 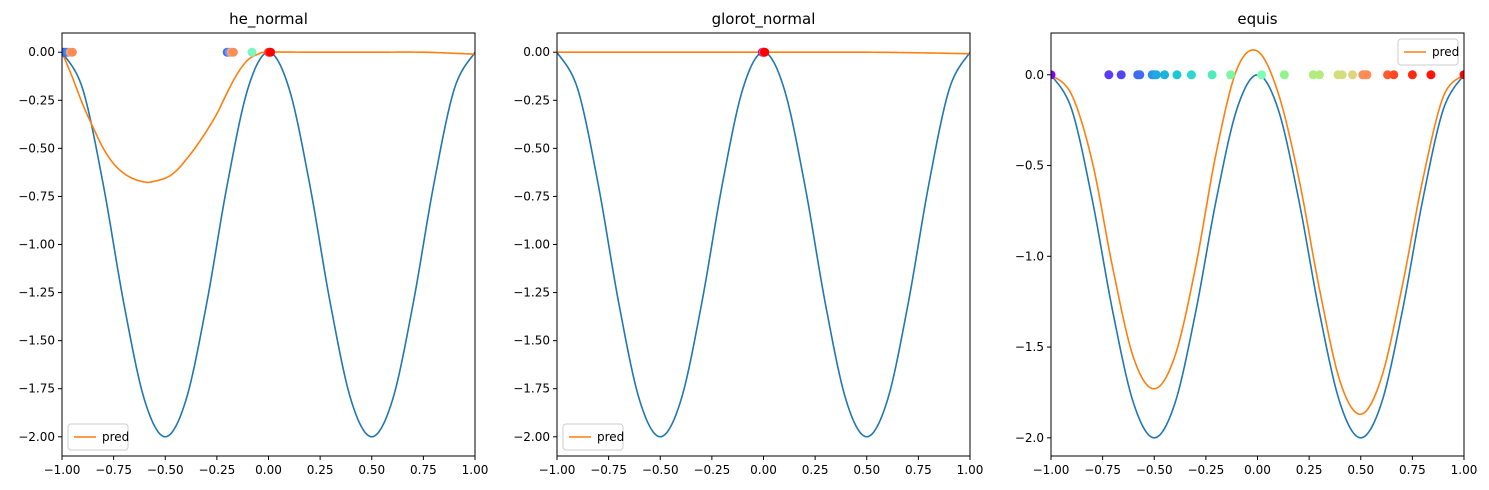 I want to click on panel-title: equis, so click(x=1257, y=19).